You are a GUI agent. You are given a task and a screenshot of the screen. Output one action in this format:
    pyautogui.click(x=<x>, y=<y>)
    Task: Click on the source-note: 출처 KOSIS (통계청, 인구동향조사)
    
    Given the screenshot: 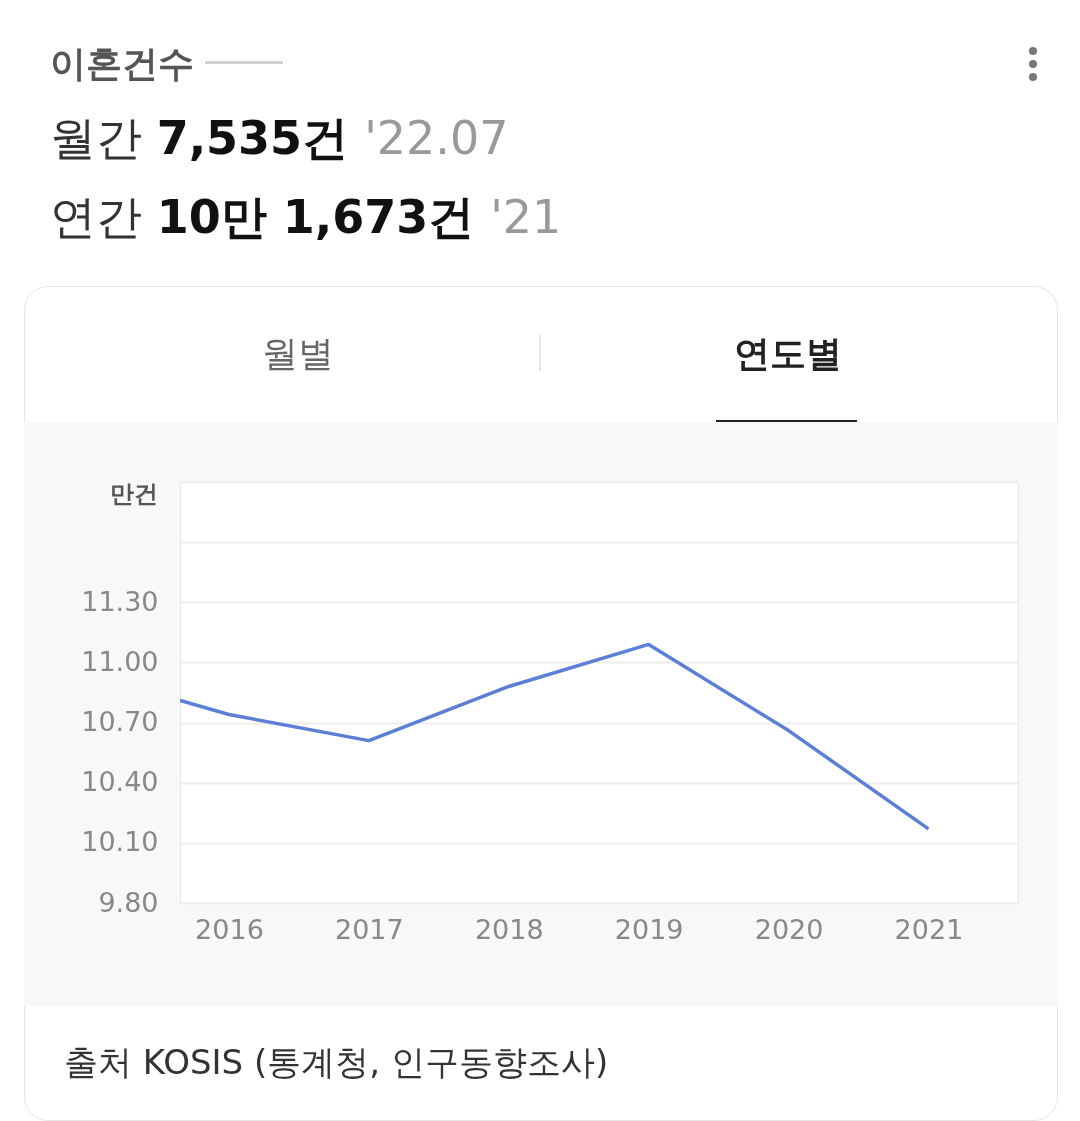 What is the action you would take?
    pyautogui.click(x=336, y=1062)
    